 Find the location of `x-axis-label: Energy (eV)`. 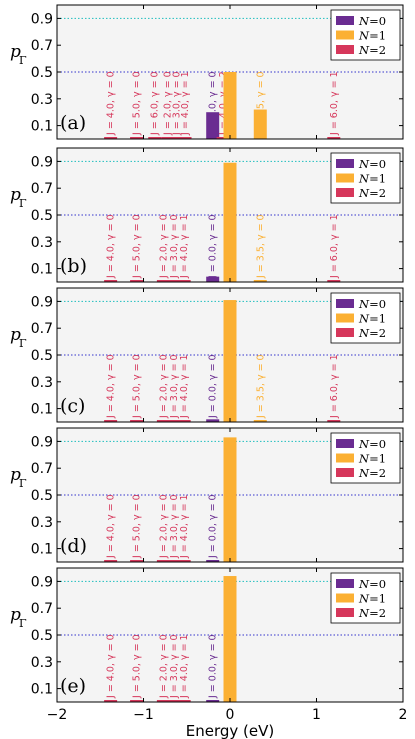

x-axis-label: Energy (eV) is located at coordinates (230, 730).